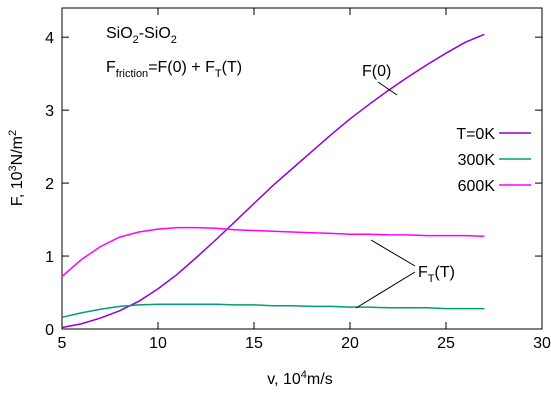 Image resolution: width=551 pixels, height=393 pixels. I want to click on x-tick-label: 30, so click(542, 343).